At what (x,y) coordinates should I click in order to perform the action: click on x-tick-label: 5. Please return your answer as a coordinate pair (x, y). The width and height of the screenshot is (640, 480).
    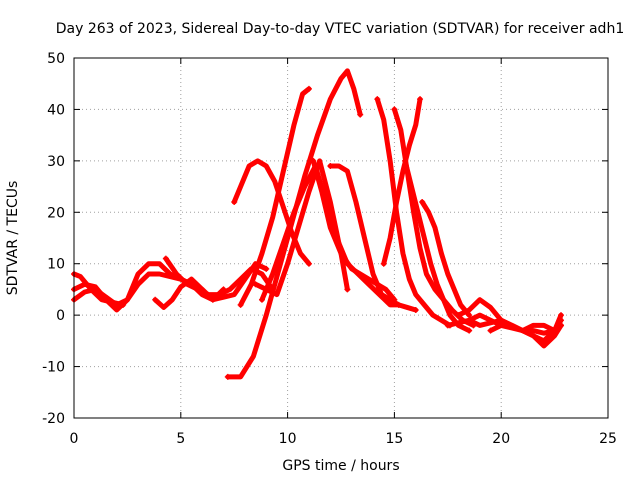
    Looking at the image, I should click on (180, 439).